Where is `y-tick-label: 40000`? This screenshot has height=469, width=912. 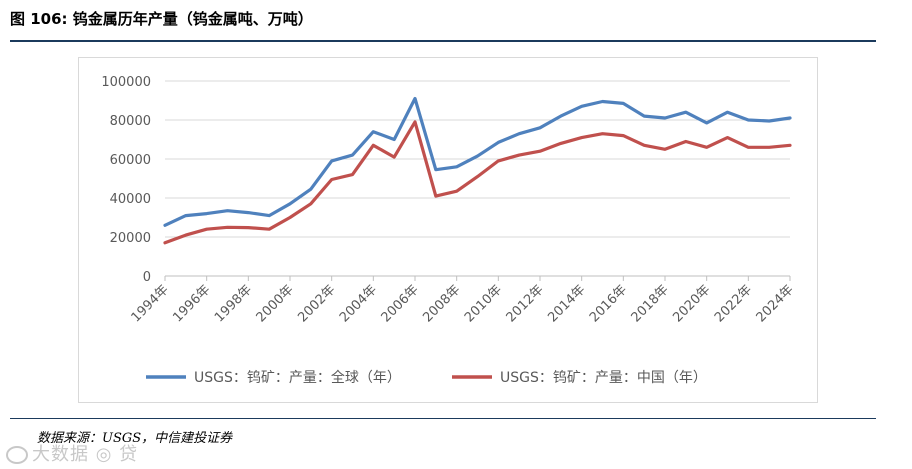
y-tick-label: 40000 is located at coordinates (130, 199).